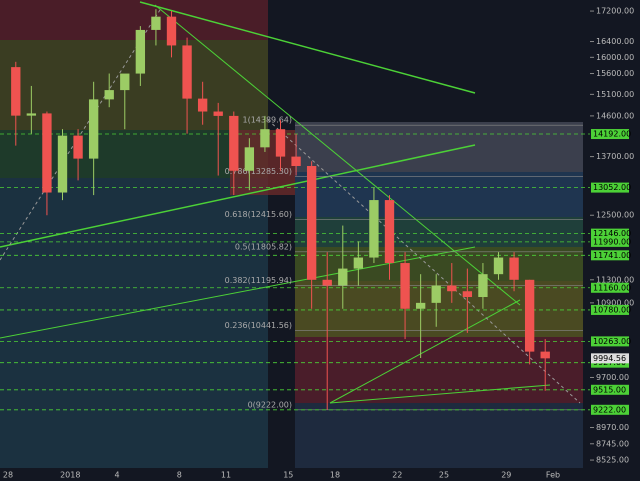 This screenshot has height=481, width=640. What do you see at coordinates (612, 427) in the screenshot?
I see `y-tick-label: 8970.00` at bounding box center [612, 427].